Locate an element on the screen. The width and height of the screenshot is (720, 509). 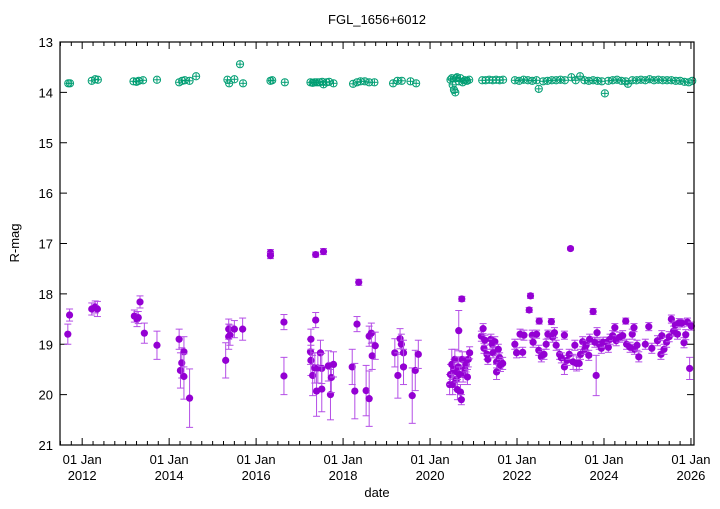
x-tick-label-year: 2020 is located at coordinates (430, 475).